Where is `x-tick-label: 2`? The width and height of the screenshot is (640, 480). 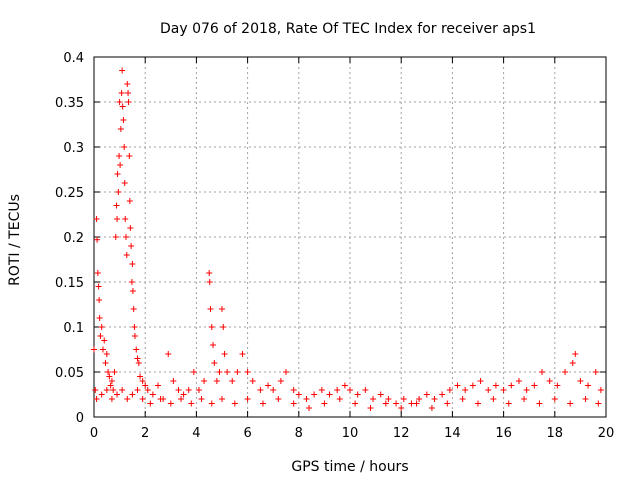
x-tick-label: 2 is located at coordinates (145, 433).